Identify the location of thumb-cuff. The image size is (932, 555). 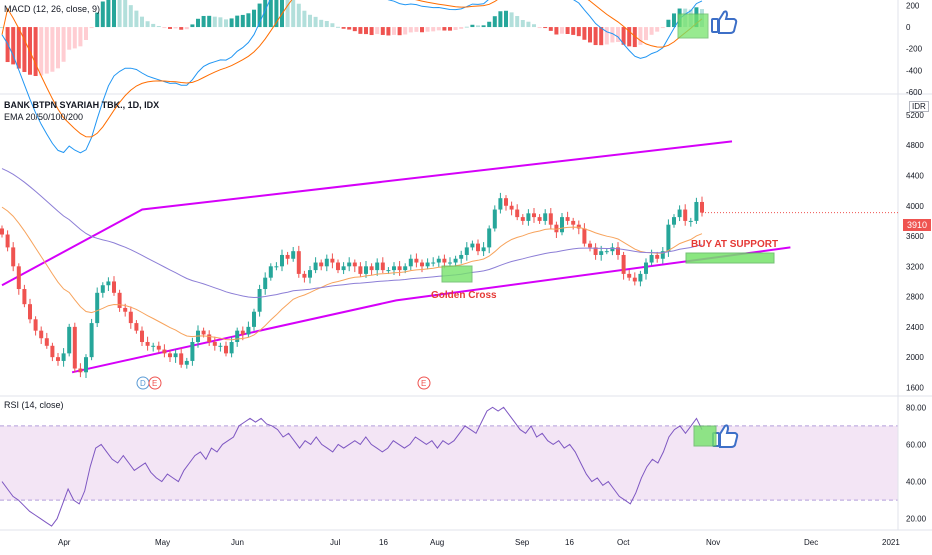
(715, 25).